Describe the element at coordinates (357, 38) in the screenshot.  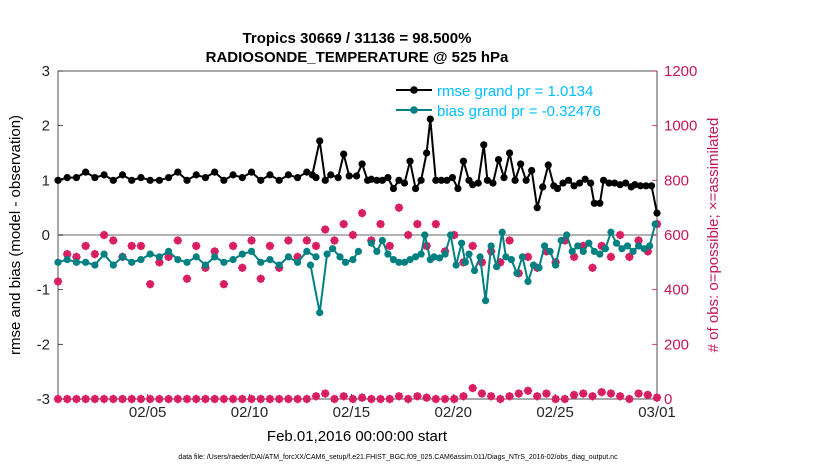
I see `chart-title: Tropics 30669 / 31136 = 98.500%` at that location.